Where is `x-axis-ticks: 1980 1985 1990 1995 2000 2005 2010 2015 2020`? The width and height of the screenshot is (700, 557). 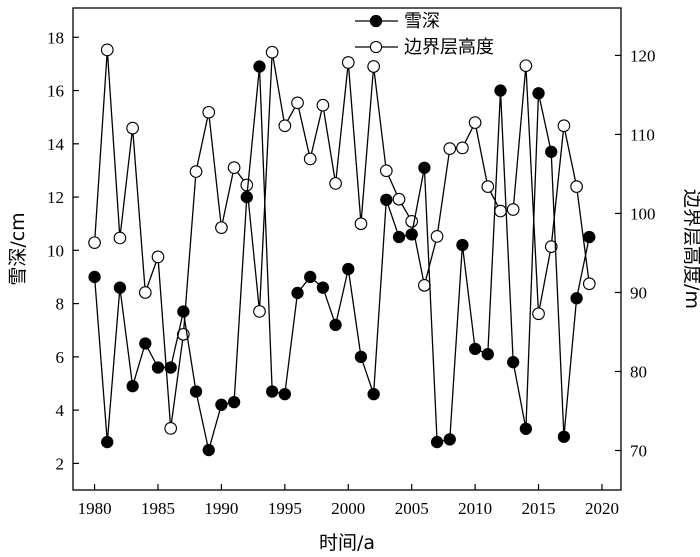 x-axis-ticks: 1980 1985 1990 1995 2000 2005 2010 2015 2020 is located at coordinates (348, 501).